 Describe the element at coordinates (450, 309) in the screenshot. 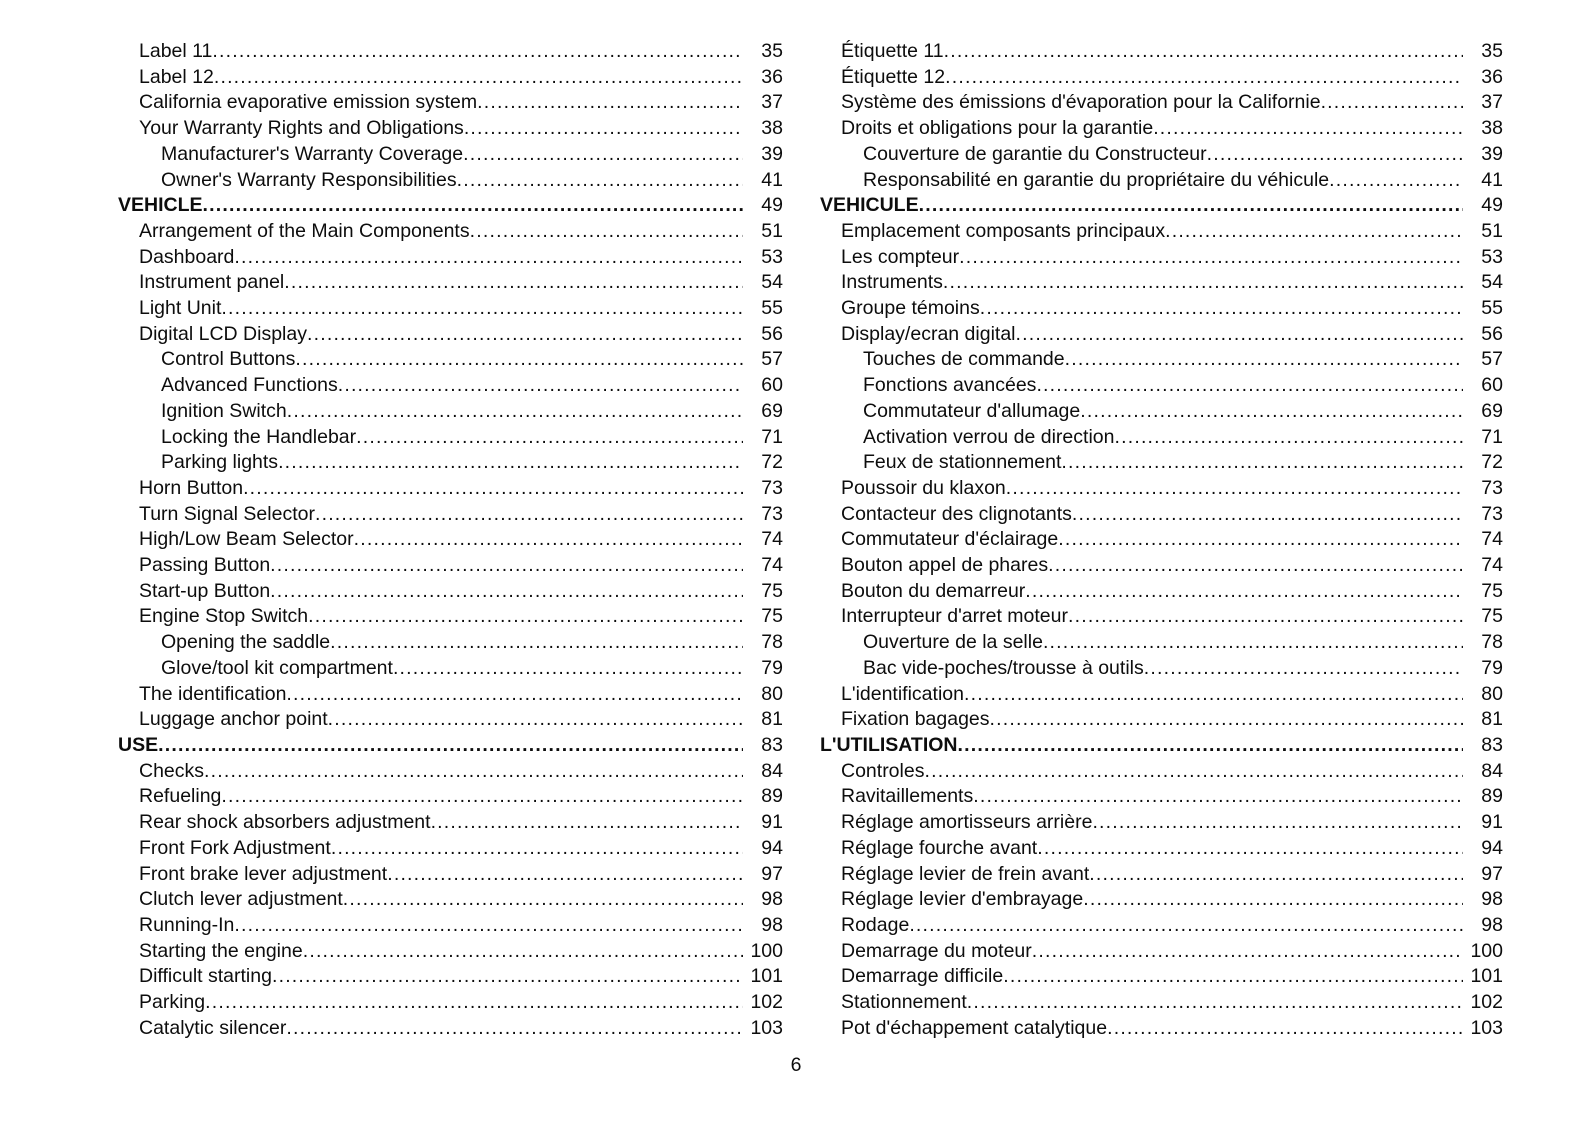

I see `toc-entry: Light Unit 55` at that location.